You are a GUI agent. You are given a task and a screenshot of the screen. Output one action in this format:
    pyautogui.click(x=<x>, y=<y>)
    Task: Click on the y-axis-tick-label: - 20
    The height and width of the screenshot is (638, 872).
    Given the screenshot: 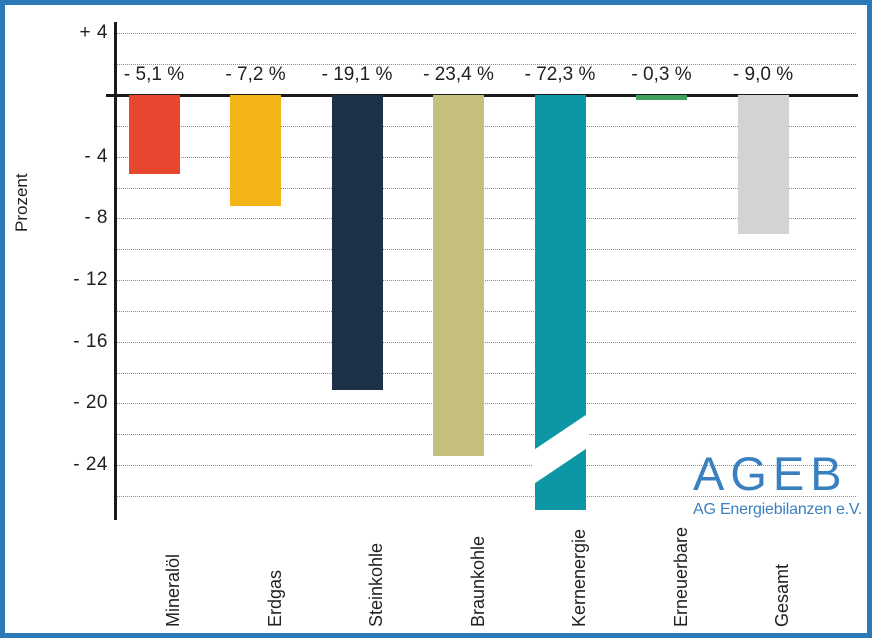 What is the action you would take?
    pyautogui.click(x=90, y=403)
    